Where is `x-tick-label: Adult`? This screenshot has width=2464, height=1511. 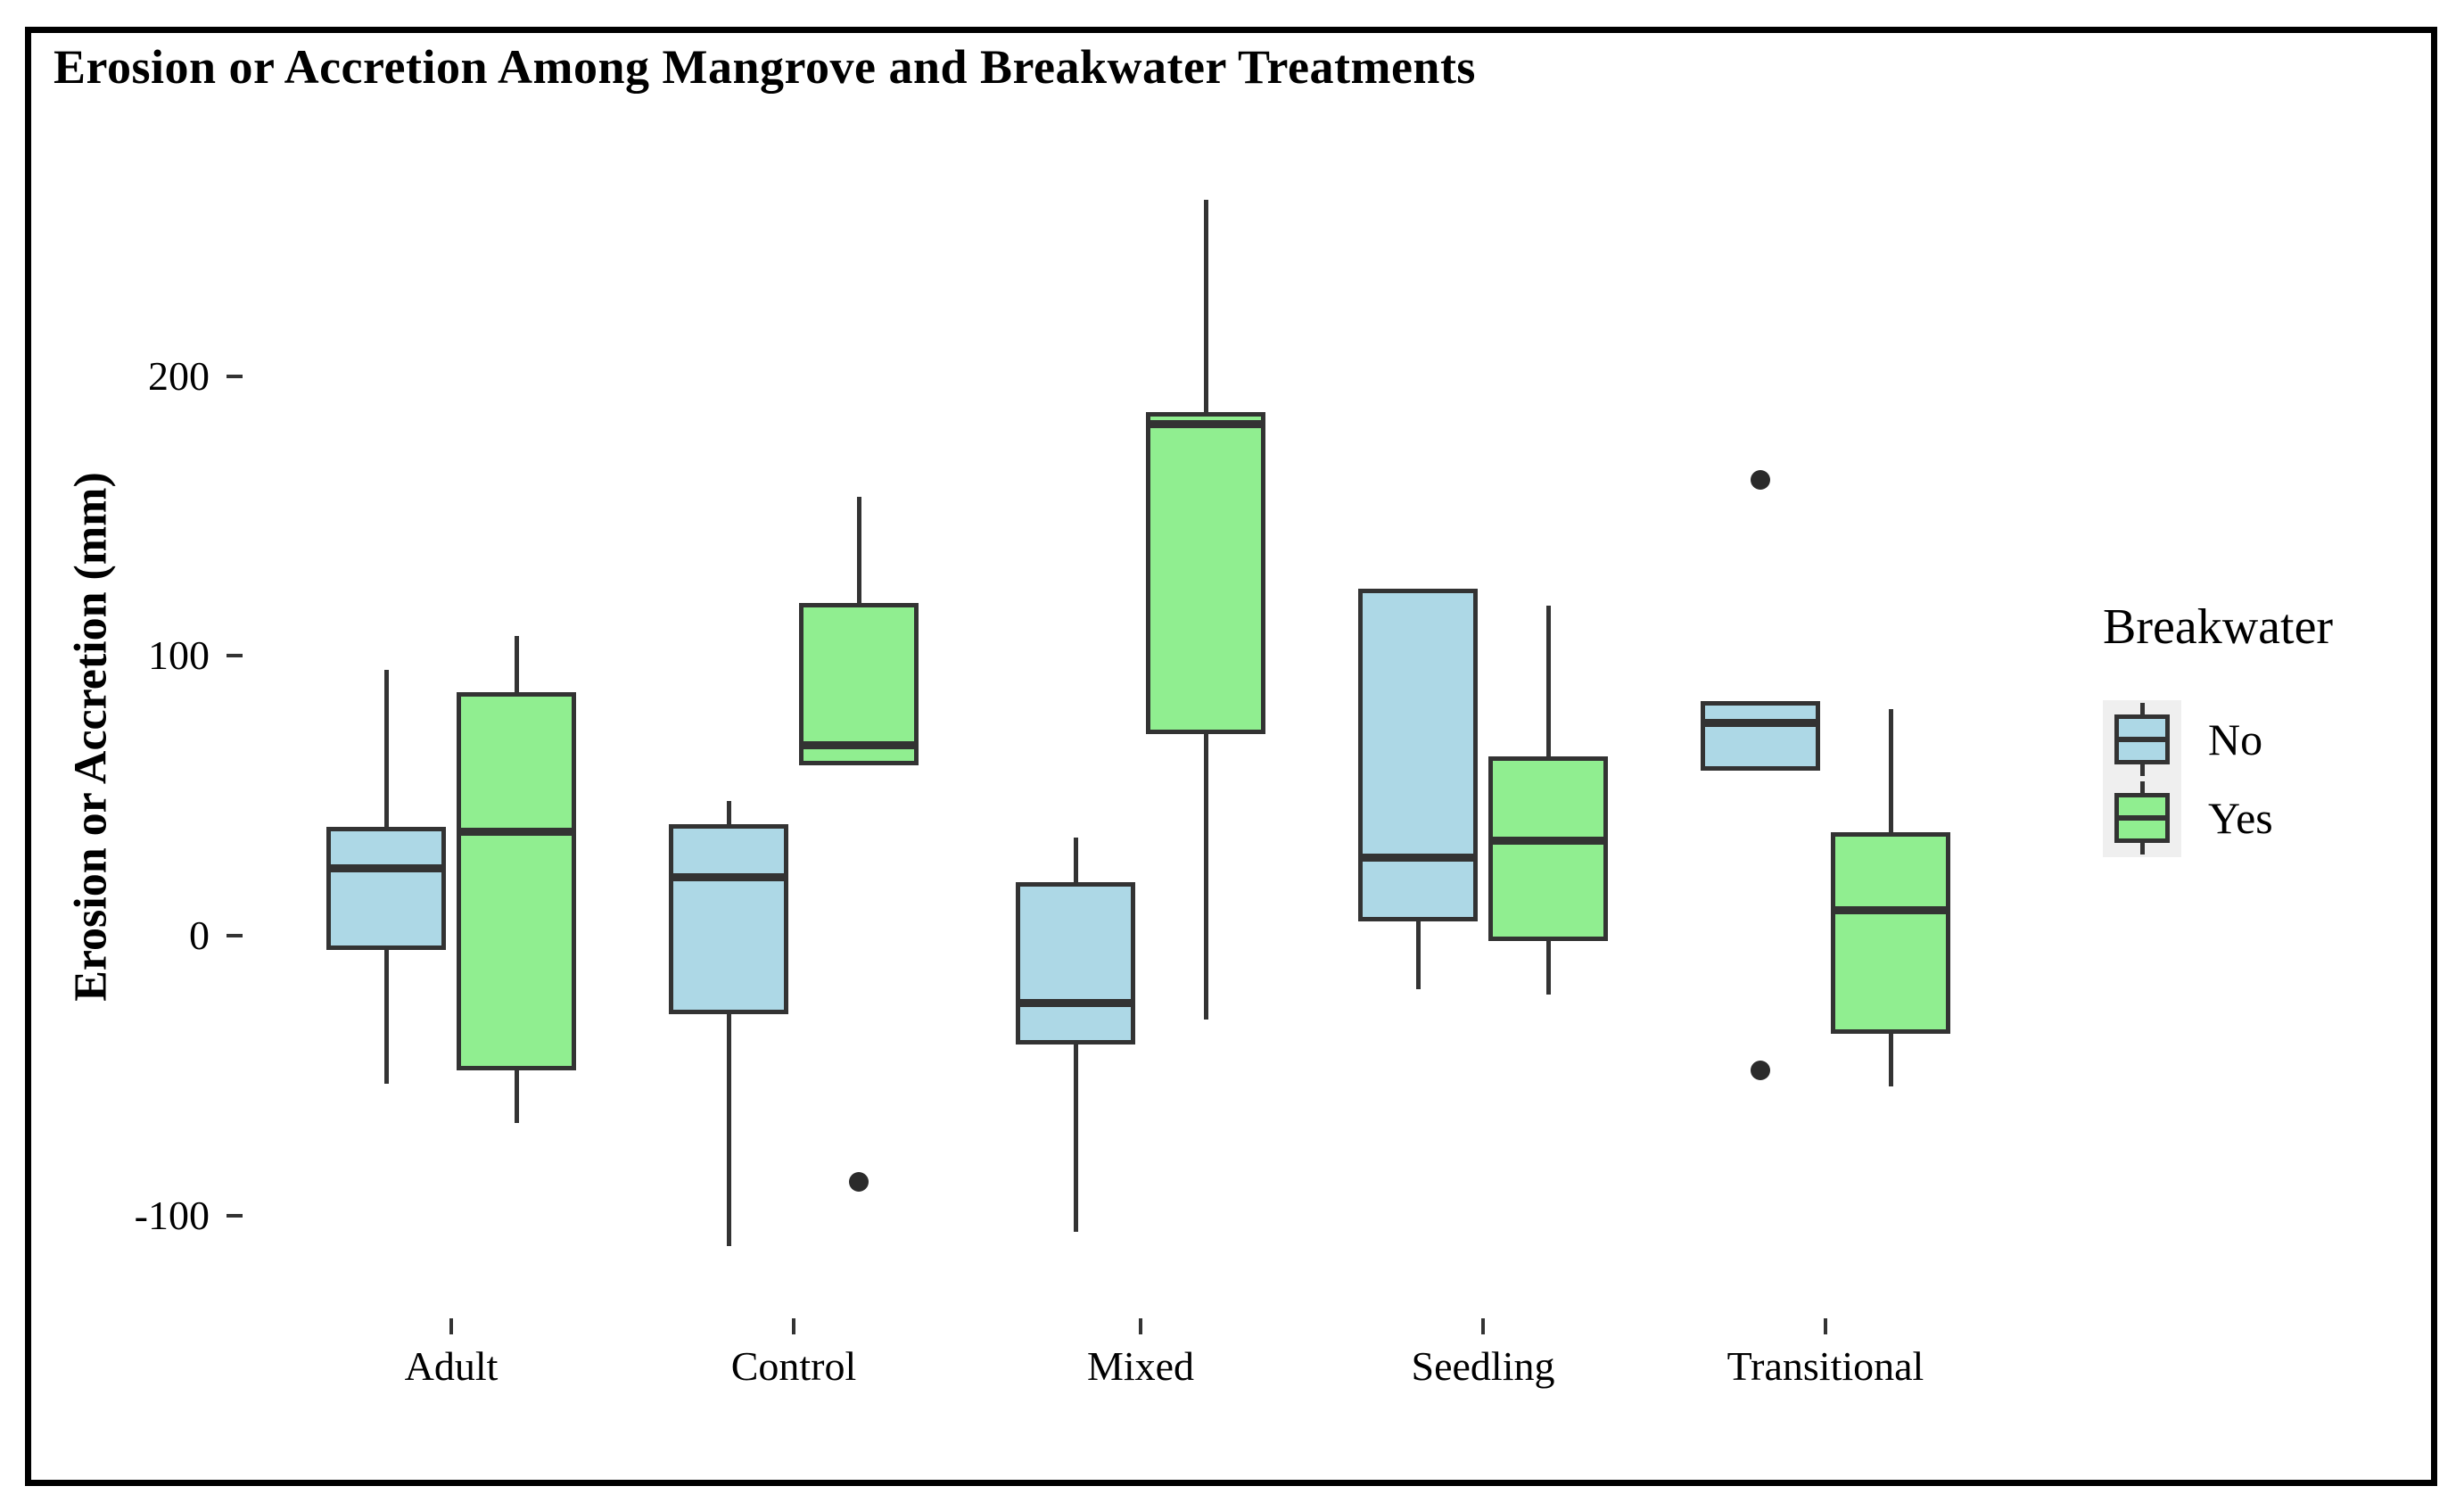
x-tick-label: Adult is located at coordinates (451, 1366).